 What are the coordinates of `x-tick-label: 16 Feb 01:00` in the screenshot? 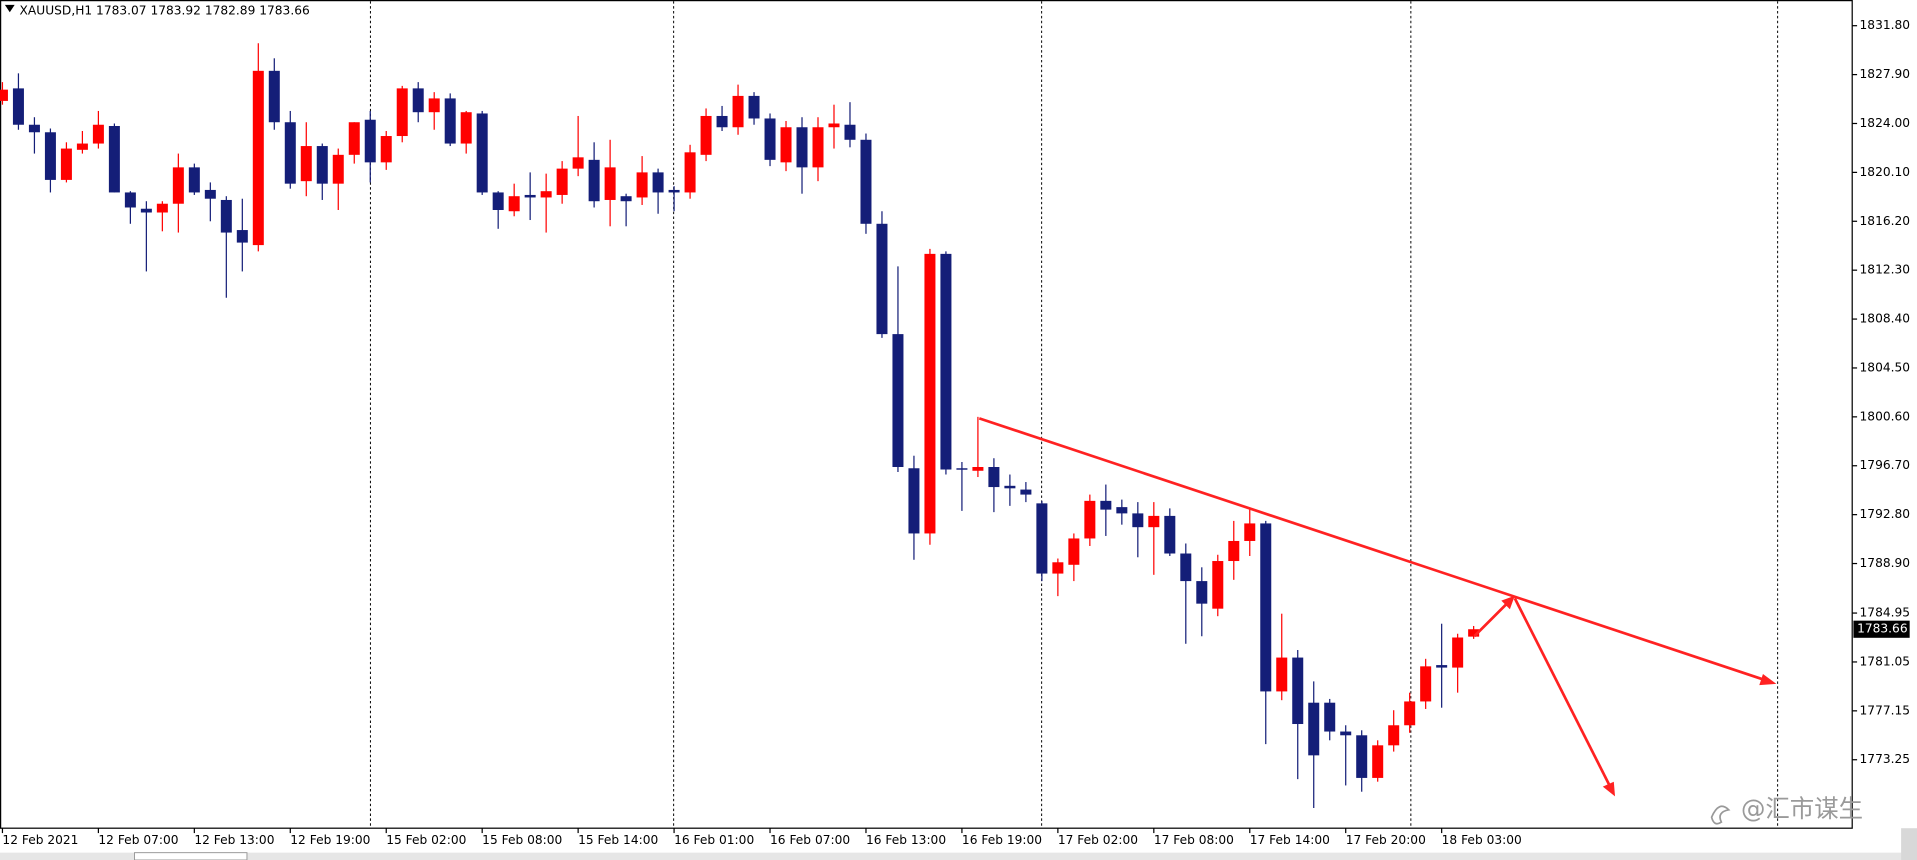 It's located at (714, 840).